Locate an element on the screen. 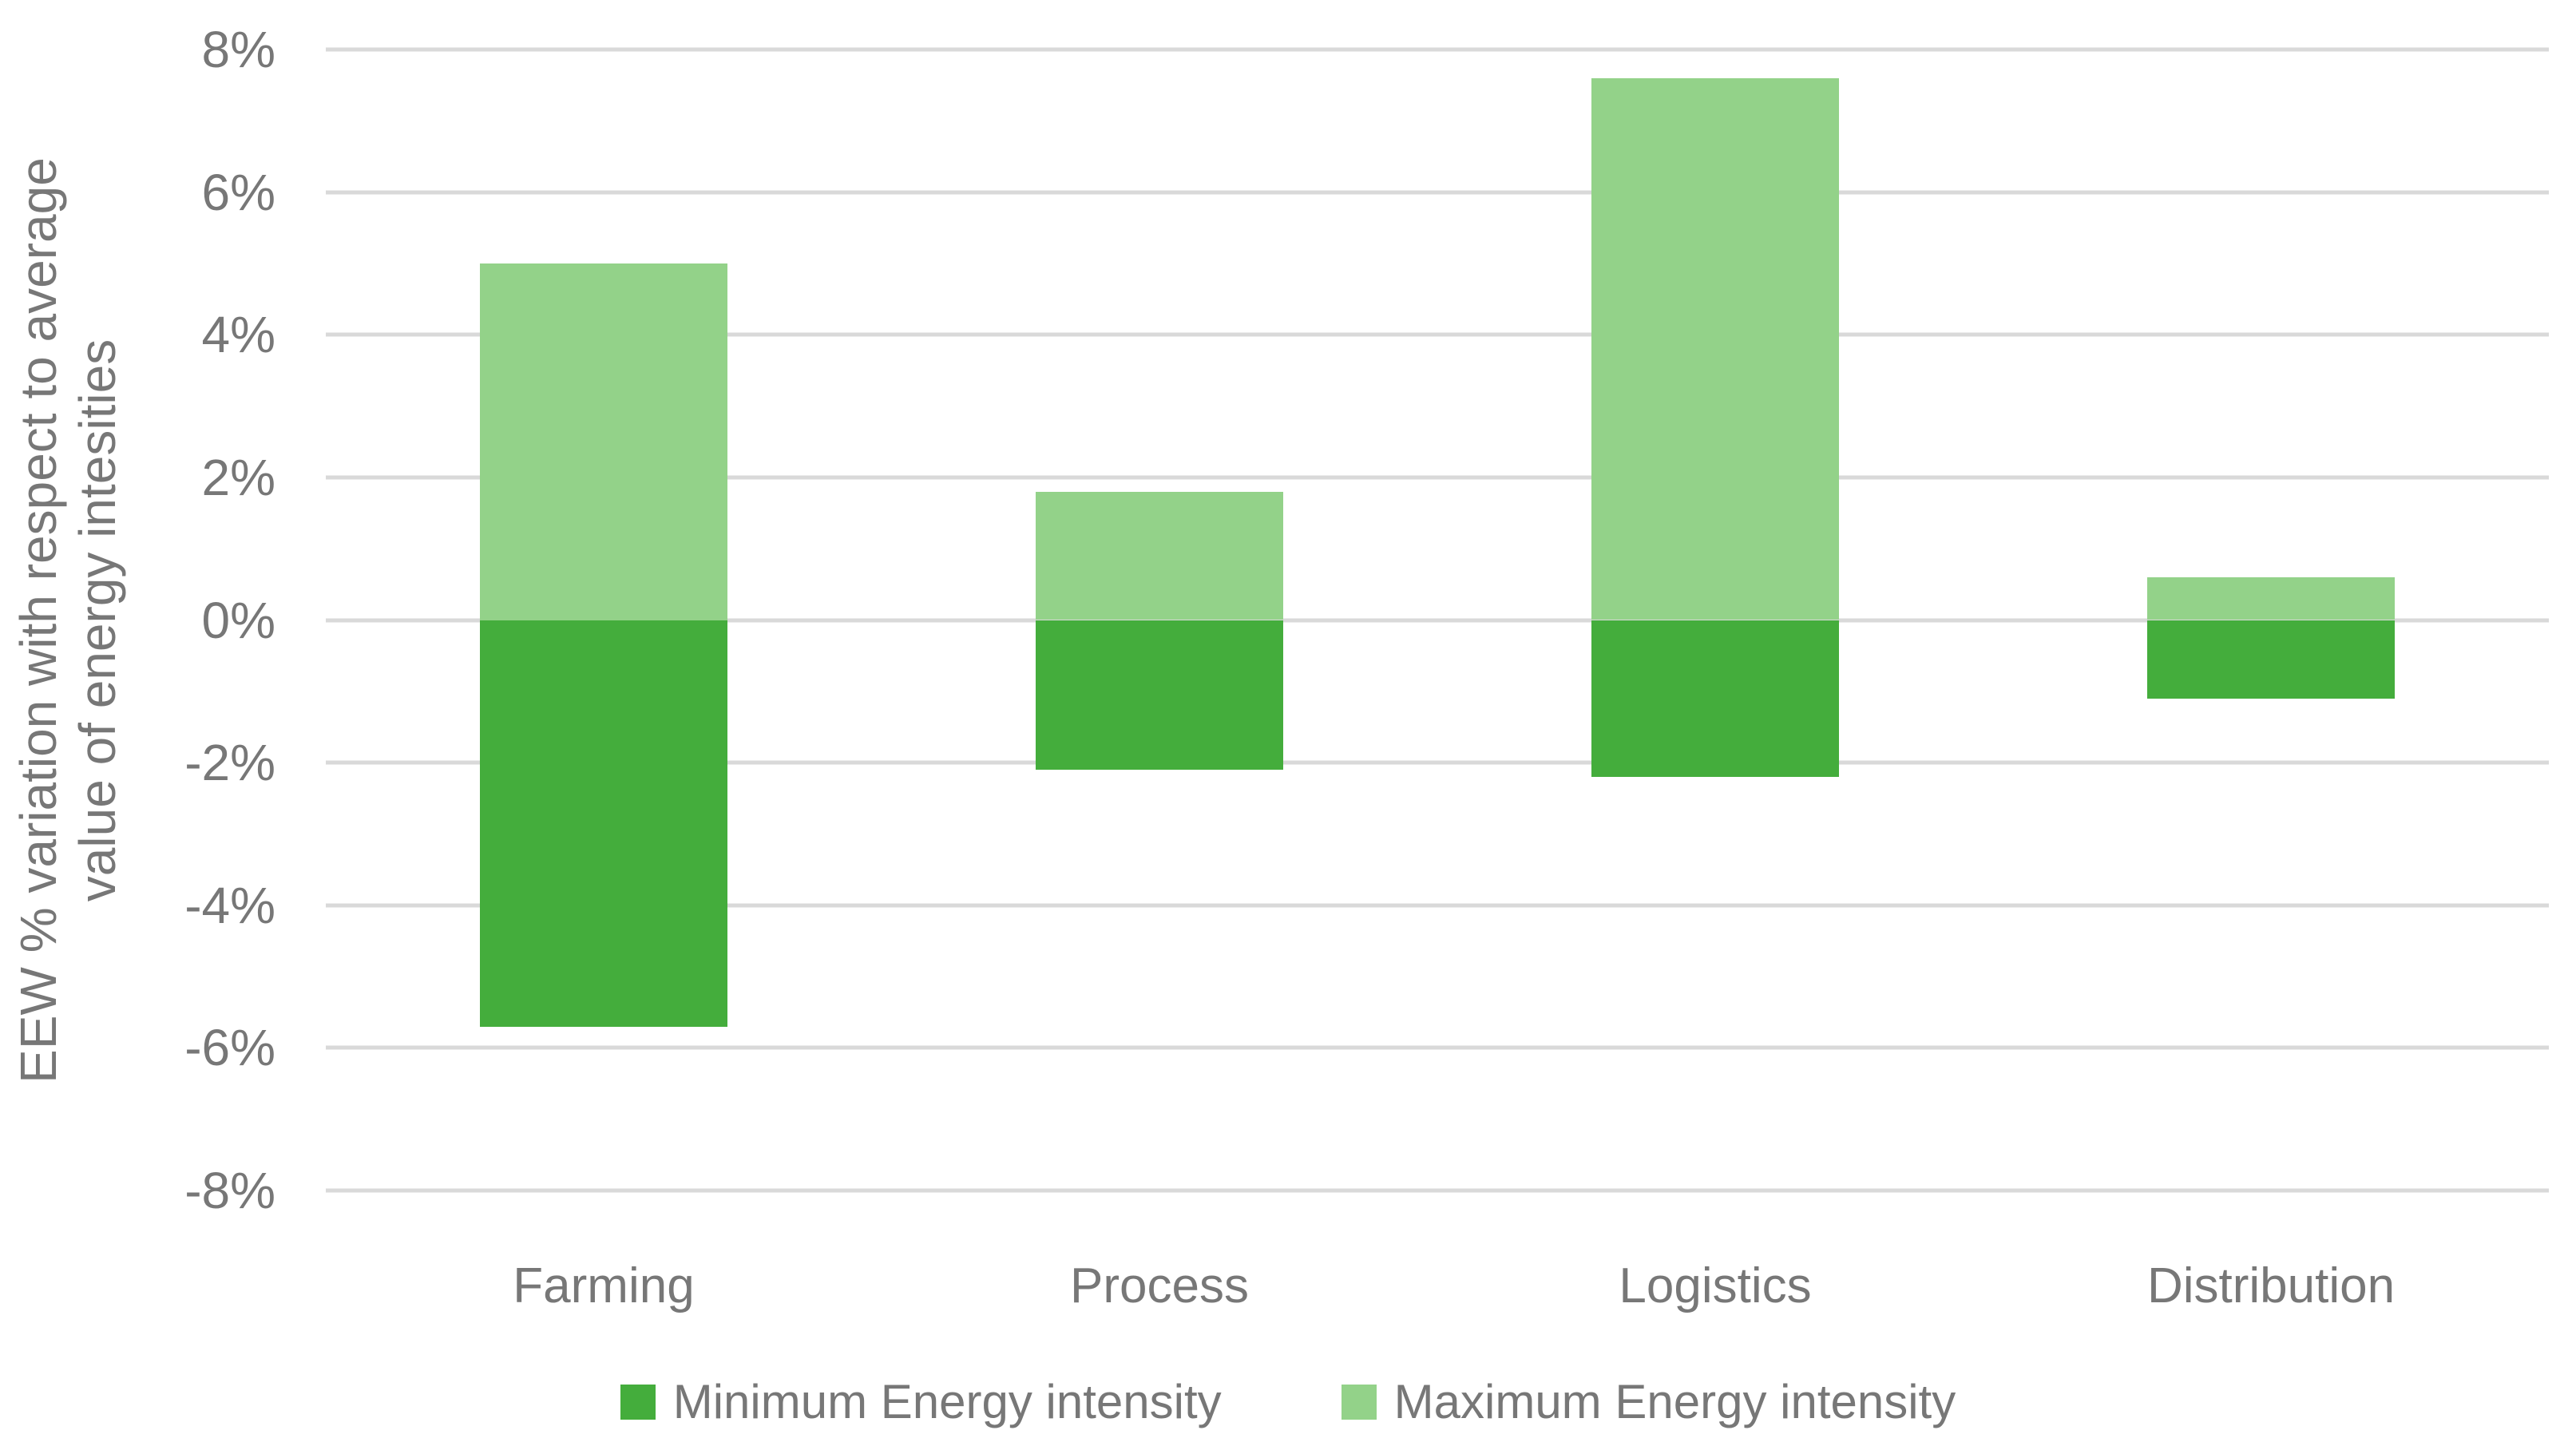 The height and width of the screenshot is (1450, 2576). y-tick-label: -4% is located at coordinates (230, 905).